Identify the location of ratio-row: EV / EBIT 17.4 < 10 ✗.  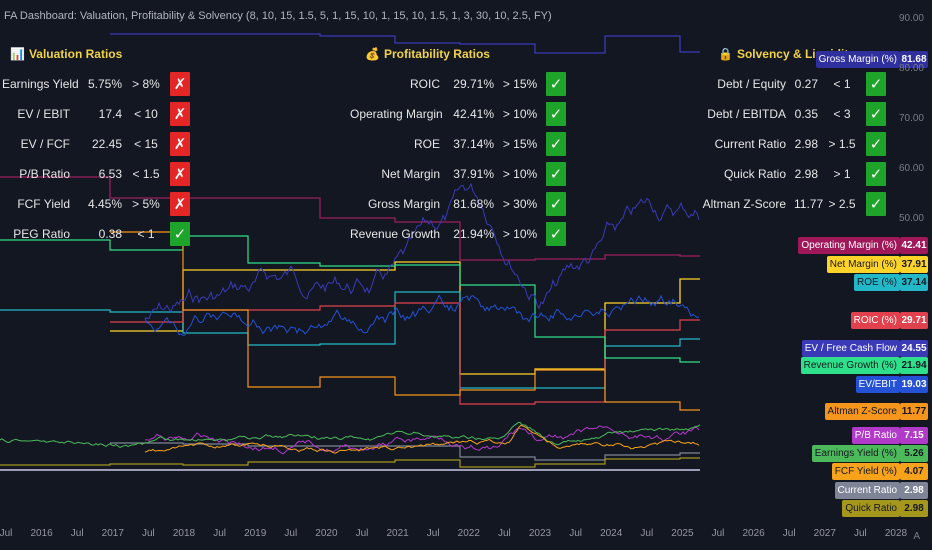
(96, 114).